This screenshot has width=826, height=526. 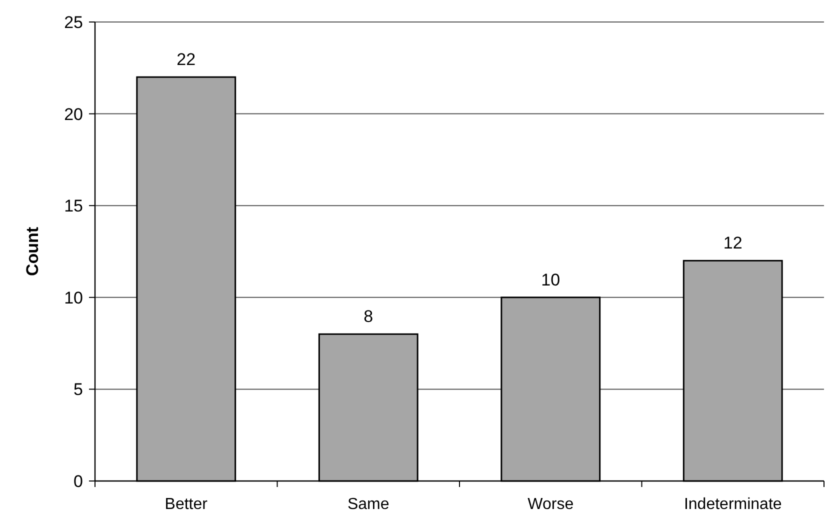 What do you see at coordinates (73, 22) in the screenshot?
I see `y-tick-label: 25` at bounding box center [73, 22].